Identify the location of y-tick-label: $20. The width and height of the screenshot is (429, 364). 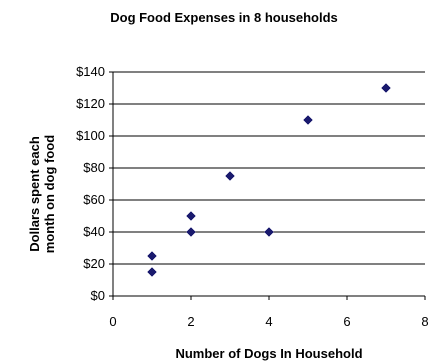
(94, 263).